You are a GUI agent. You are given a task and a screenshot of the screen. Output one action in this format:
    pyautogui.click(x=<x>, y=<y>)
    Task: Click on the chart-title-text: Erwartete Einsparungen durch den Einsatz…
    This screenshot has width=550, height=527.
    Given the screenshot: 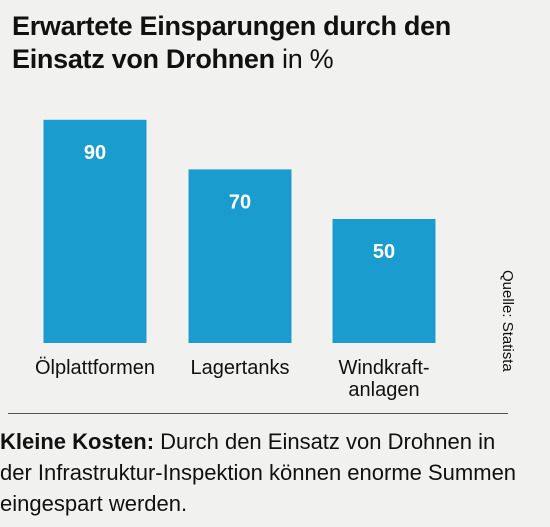 What is the action you would take?
    pyautogui.click(x=231, y=42)
    